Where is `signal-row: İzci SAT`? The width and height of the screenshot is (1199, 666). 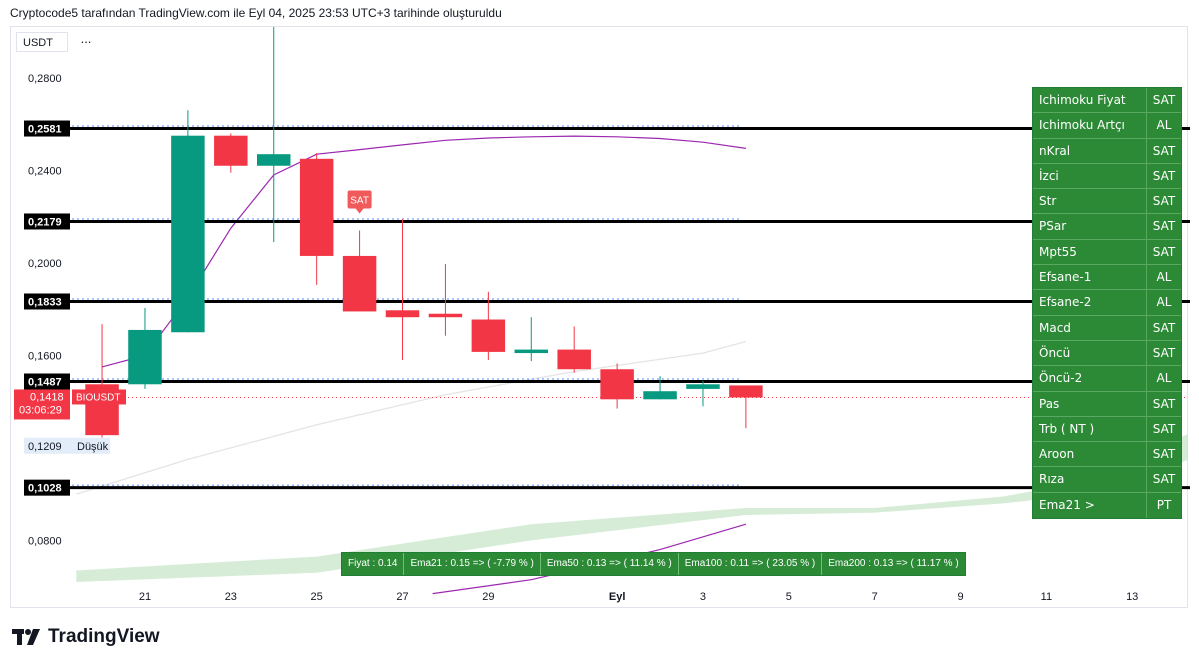
signal-row: İzci SAT is located at coordinates (1107, 176).